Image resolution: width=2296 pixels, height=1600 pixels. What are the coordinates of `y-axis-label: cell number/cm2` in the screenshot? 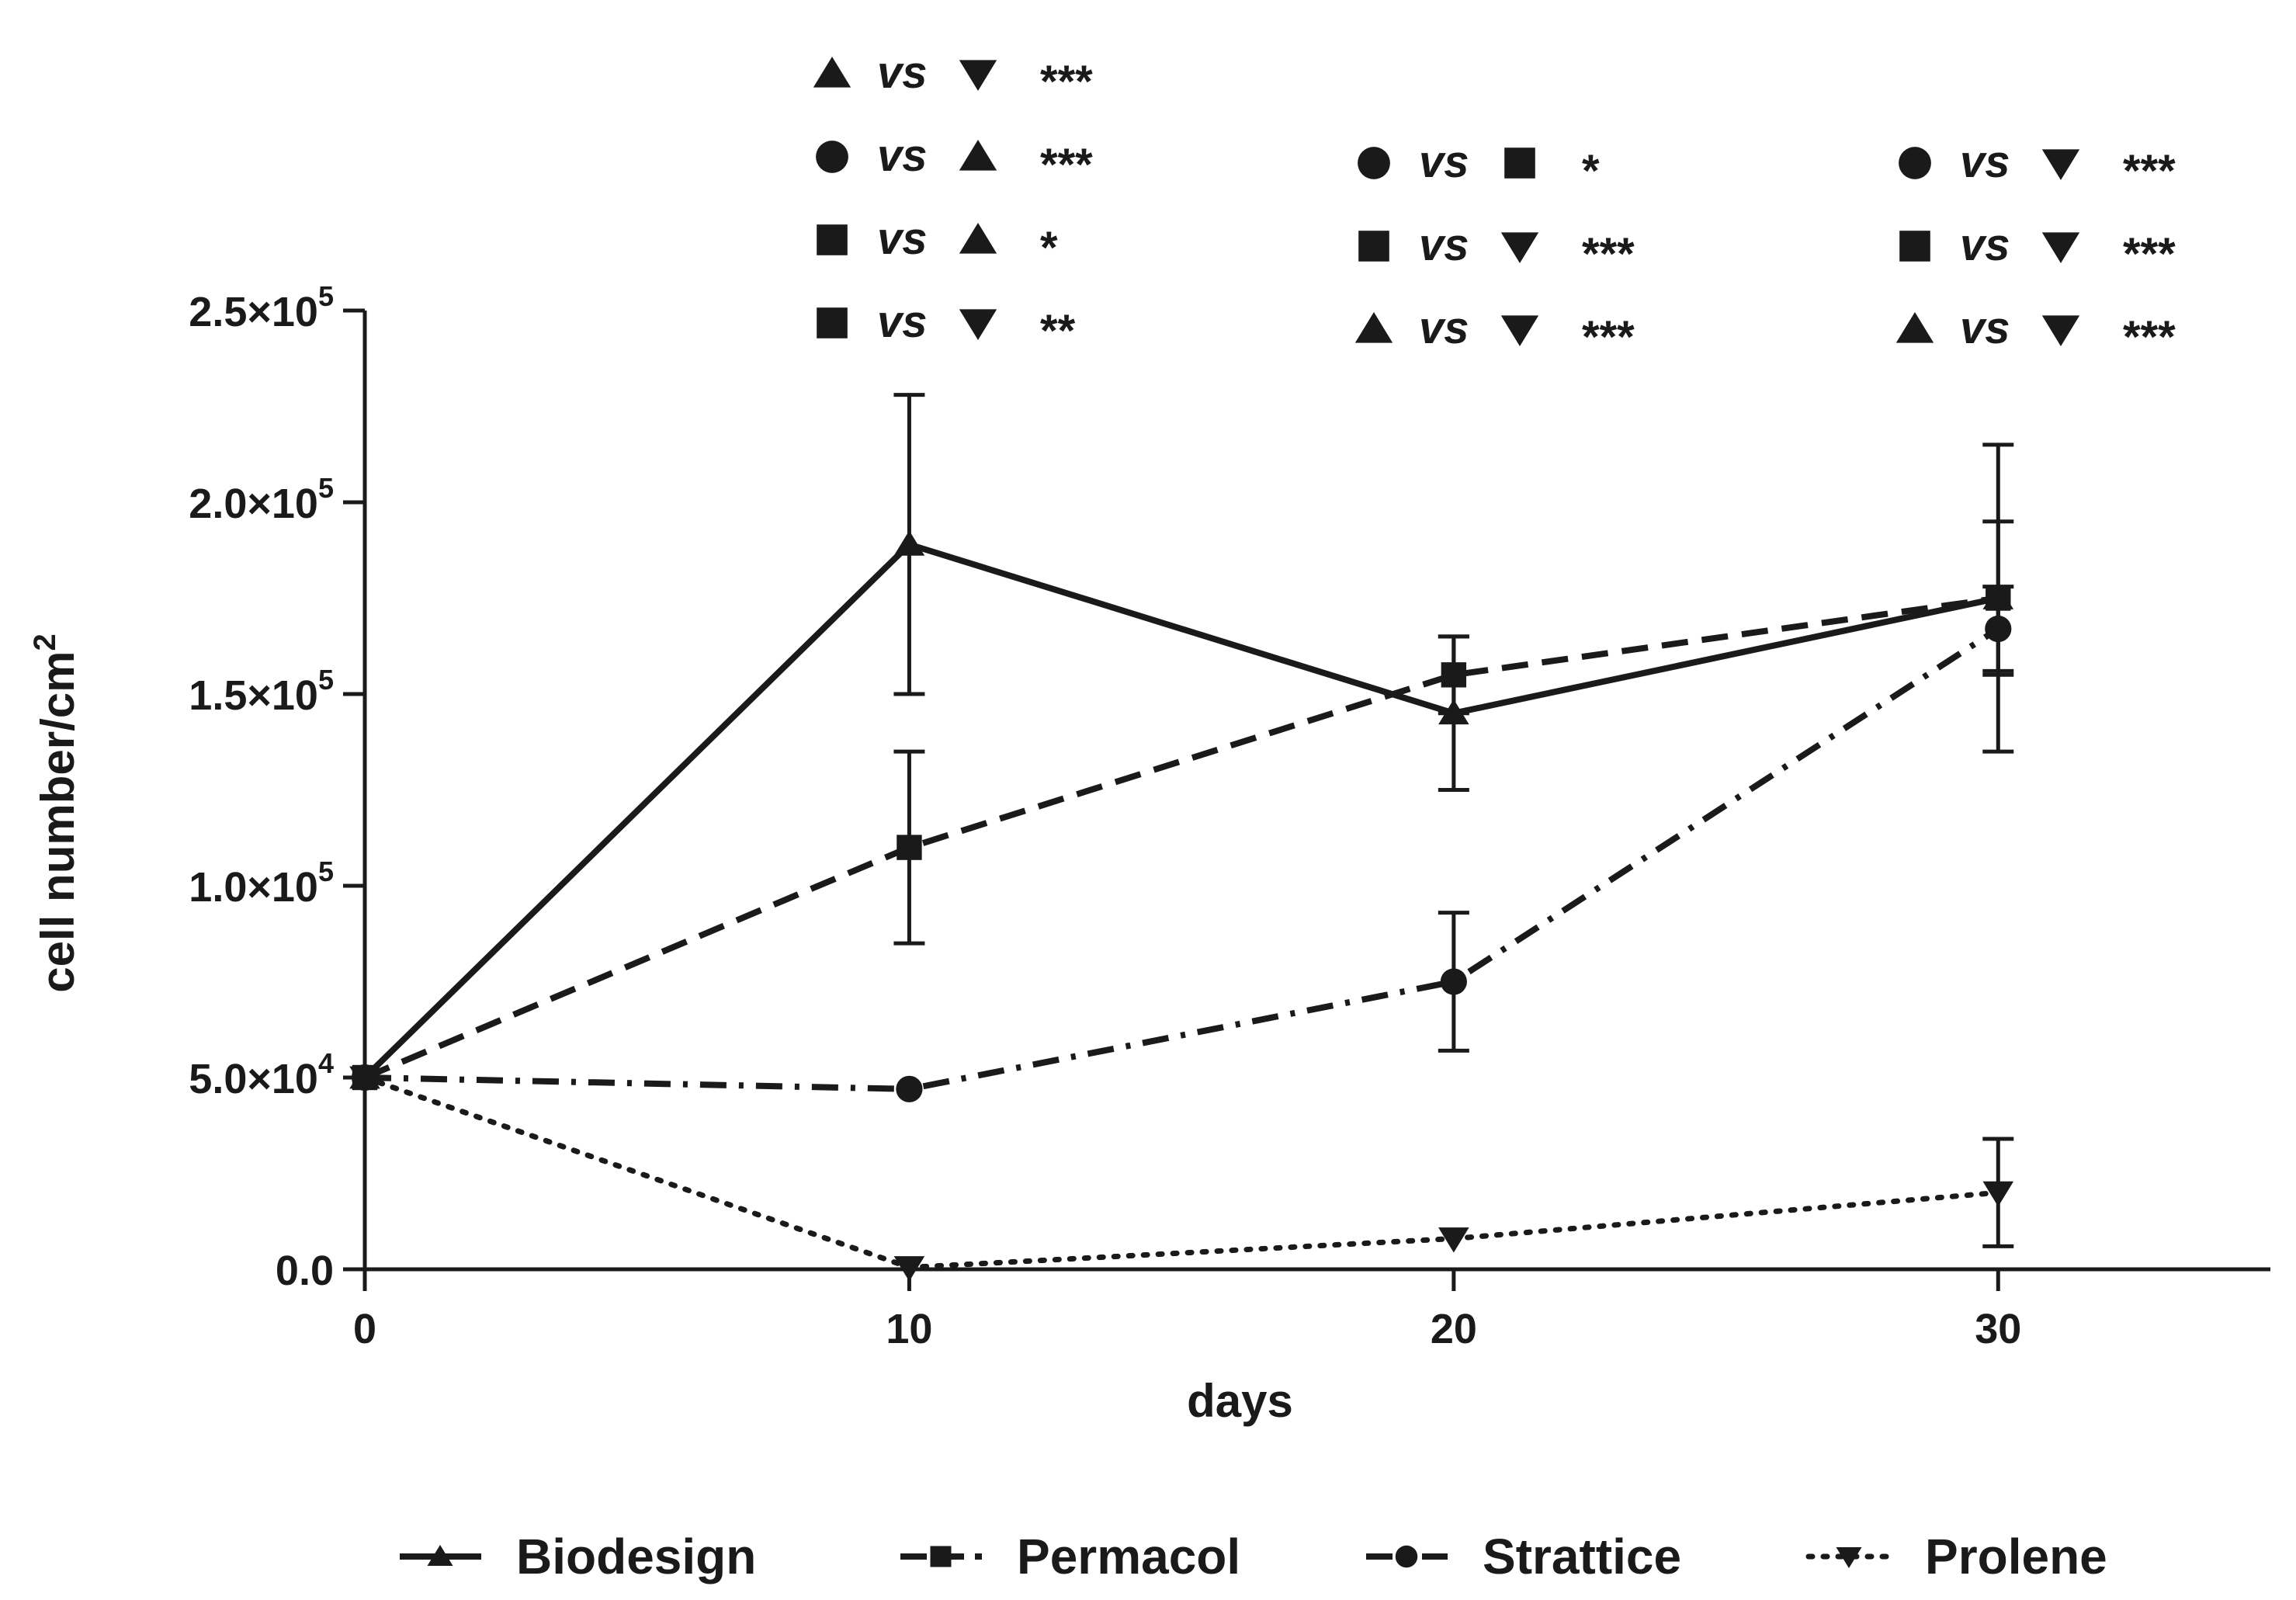 It's located at (56, 812).